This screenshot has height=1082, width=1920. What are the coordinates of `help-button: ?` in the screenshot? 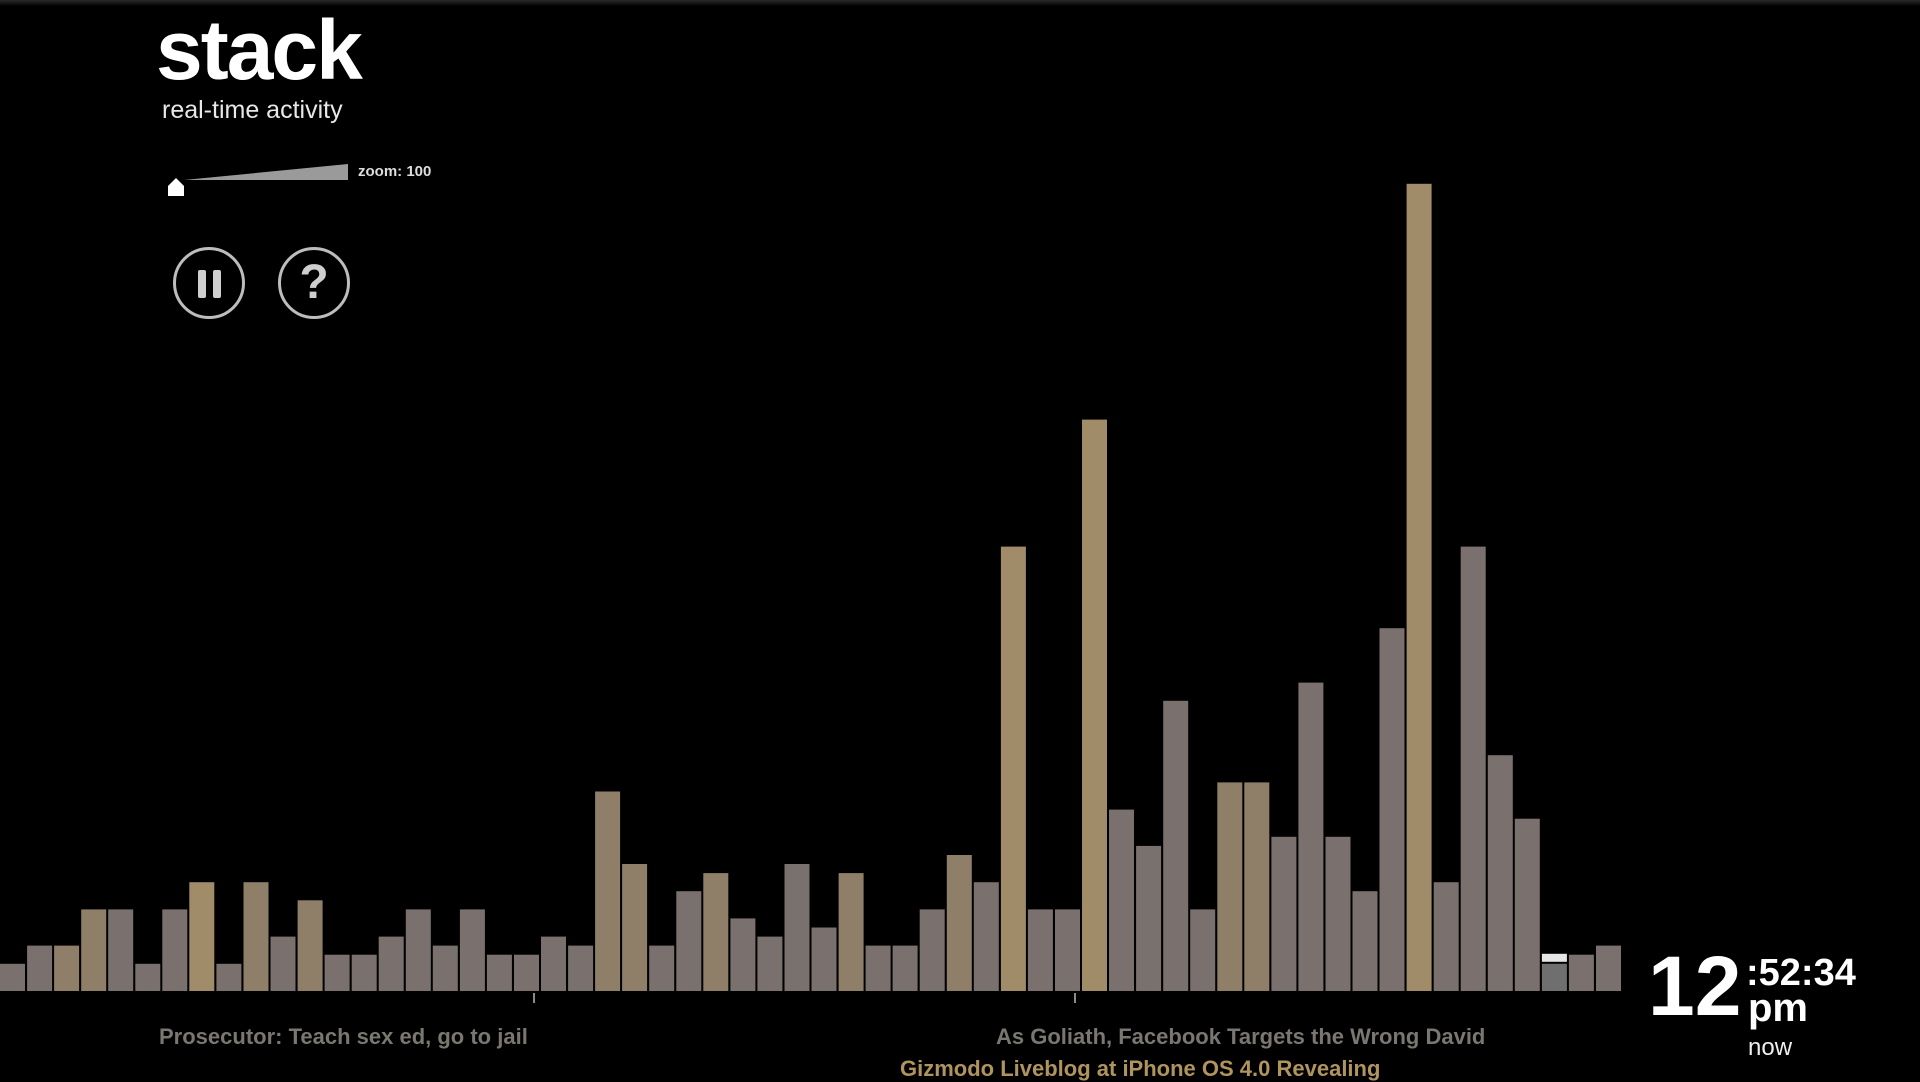 It's located at (314, 283).